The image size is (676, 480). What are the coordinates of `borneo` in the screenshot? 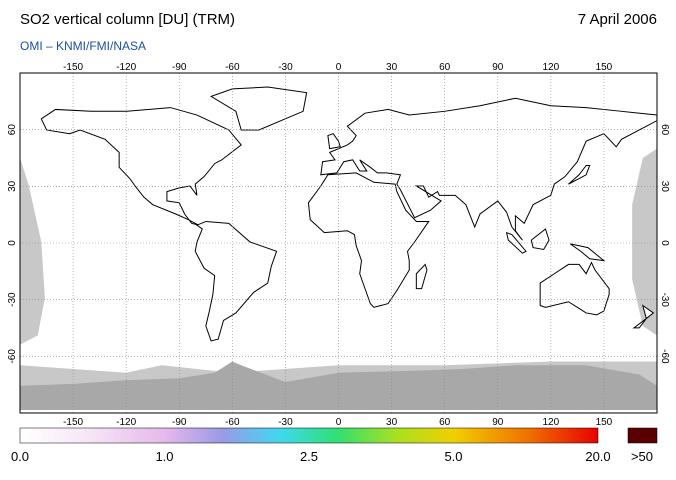 It's located at (540, 239).